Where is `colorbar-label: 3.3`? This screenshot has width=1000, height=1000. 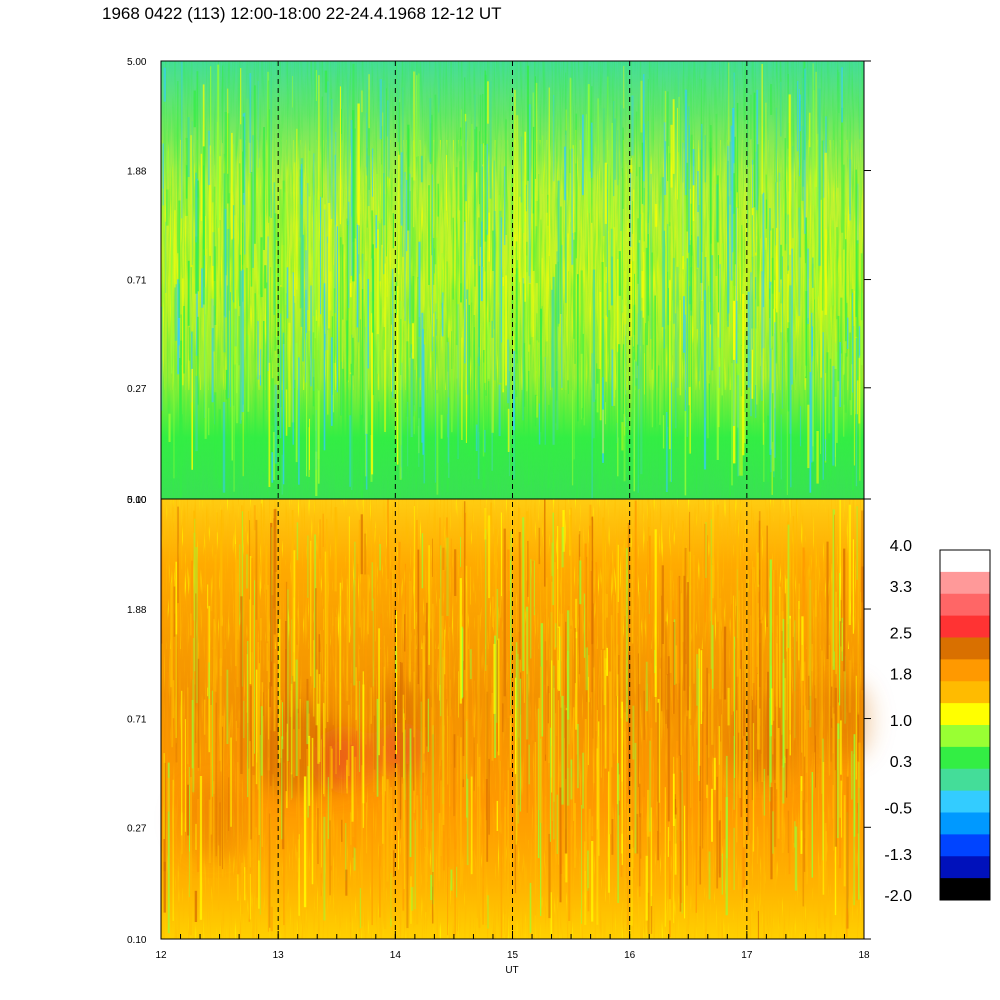
colorbar-label: 3.3 is located at coordinates (901, 587).